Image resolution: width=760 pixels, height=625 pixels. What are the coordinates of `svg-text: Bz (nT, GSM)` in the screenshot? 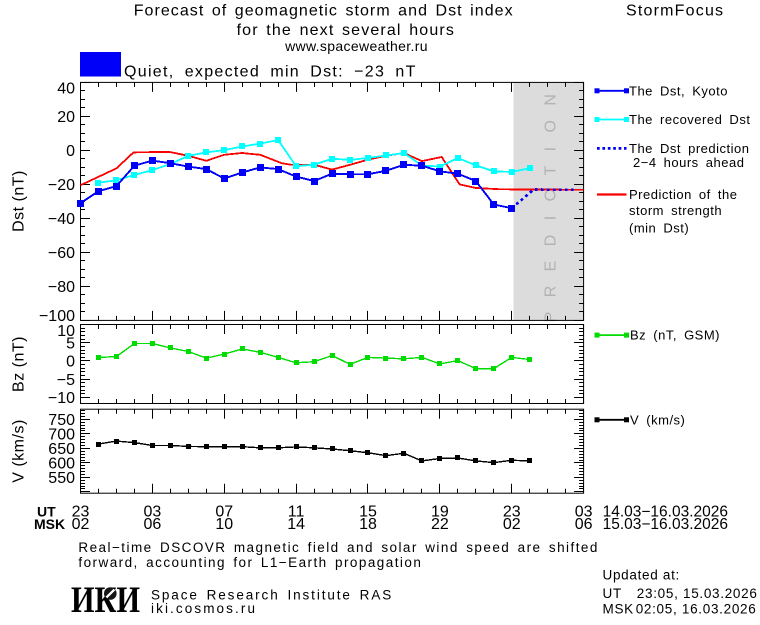 It's located at (675, 335).